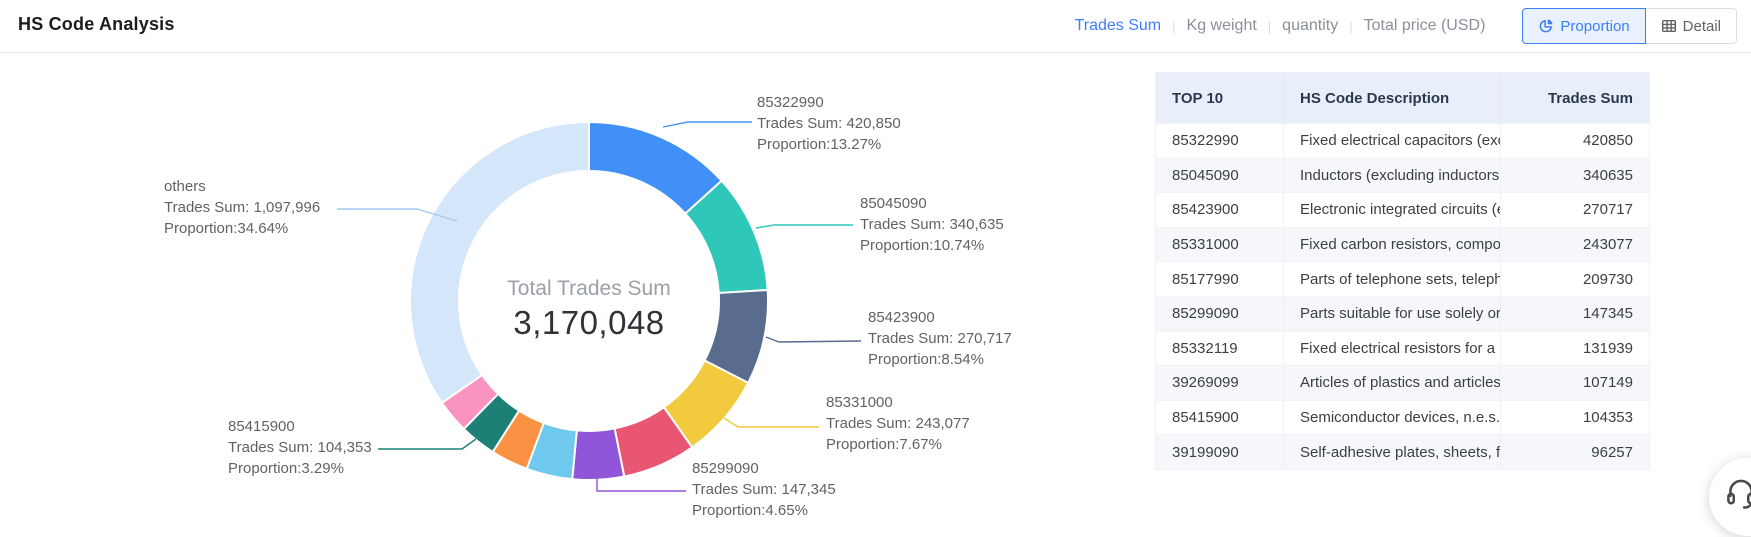 This screenshot has height=537, width=1751. What do you see at coordinates (1668, 26) in the screenshot?
I see `table-icon` at bounding box center [1668, 26].